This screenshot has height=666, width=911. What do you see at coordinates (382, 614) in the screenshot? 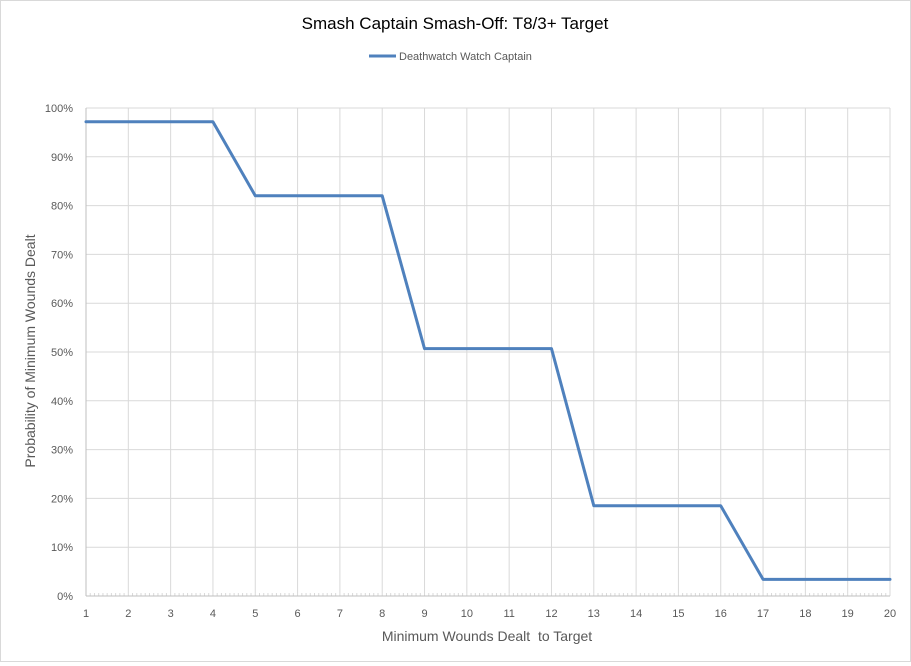
I see `x-tick-label: 8` at bounding box center [382, 614].